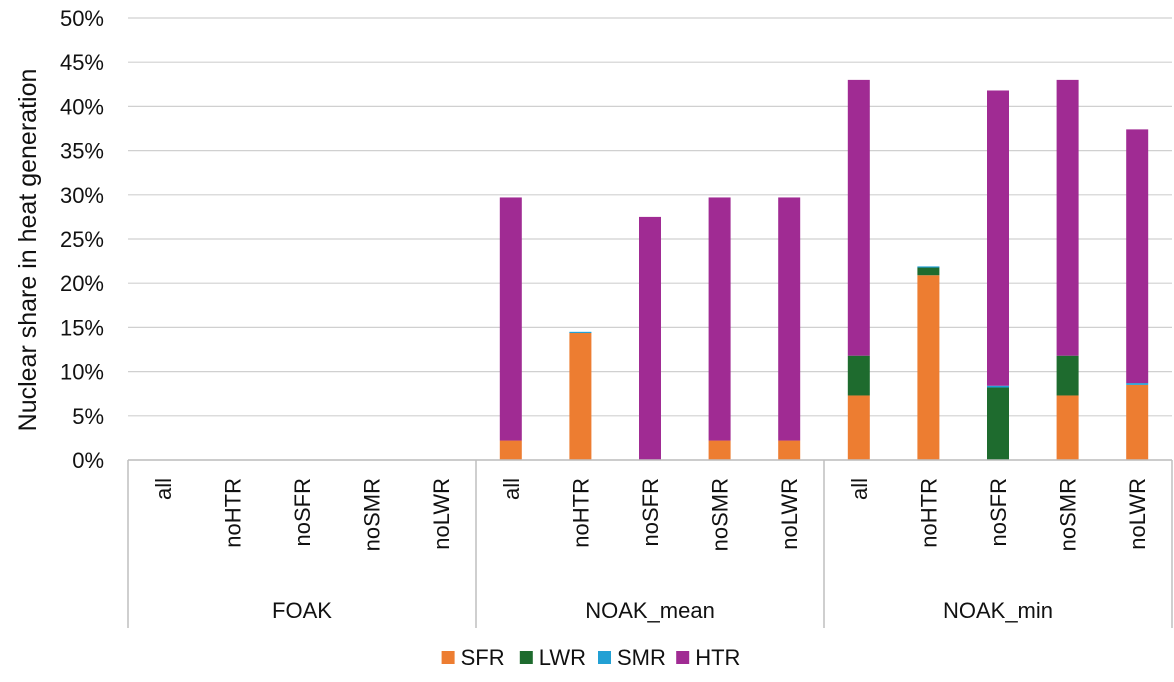 The width and height of the screenshot is (1174, 682). I want to click on legend-label-lwr: LWR, so click(562, 657).